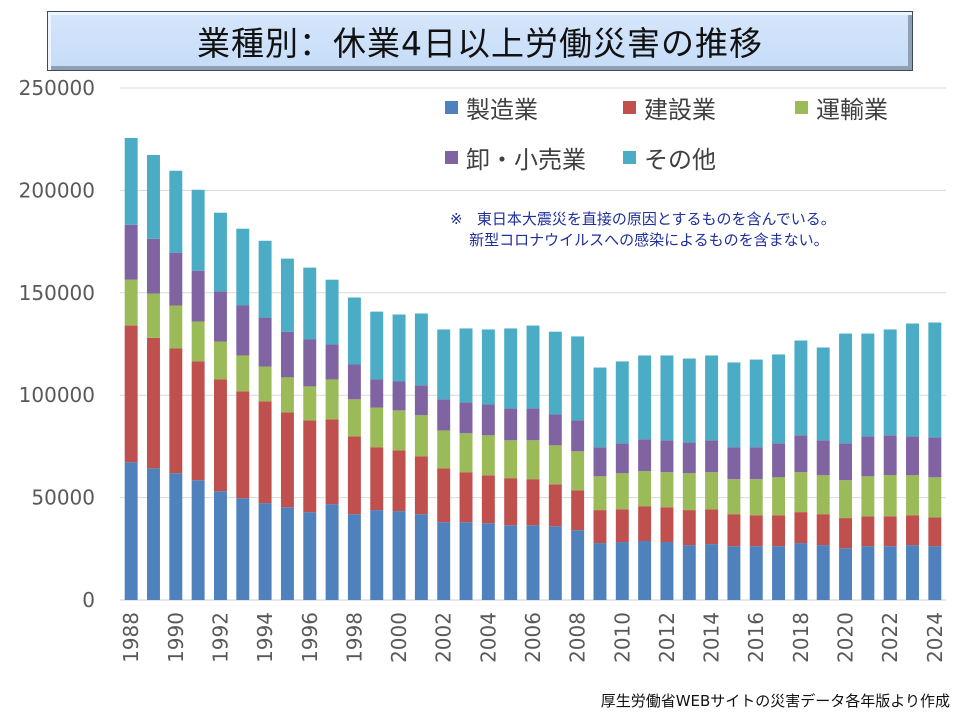  I want to click on bar-segment-transport-2024, so click(935, 497).